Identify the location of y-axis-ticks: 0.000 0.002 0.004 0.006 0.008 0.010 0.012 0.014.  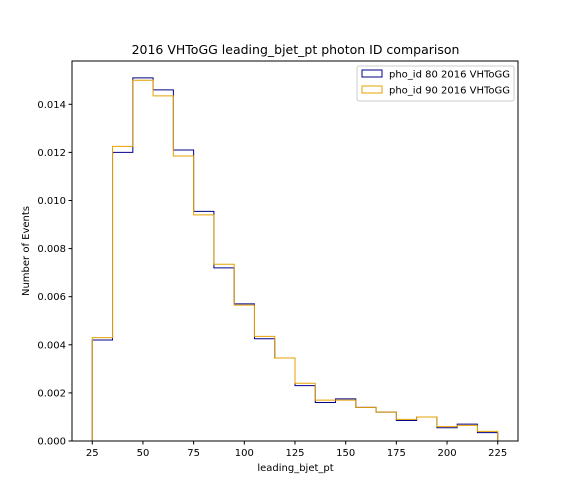
(54, 274).